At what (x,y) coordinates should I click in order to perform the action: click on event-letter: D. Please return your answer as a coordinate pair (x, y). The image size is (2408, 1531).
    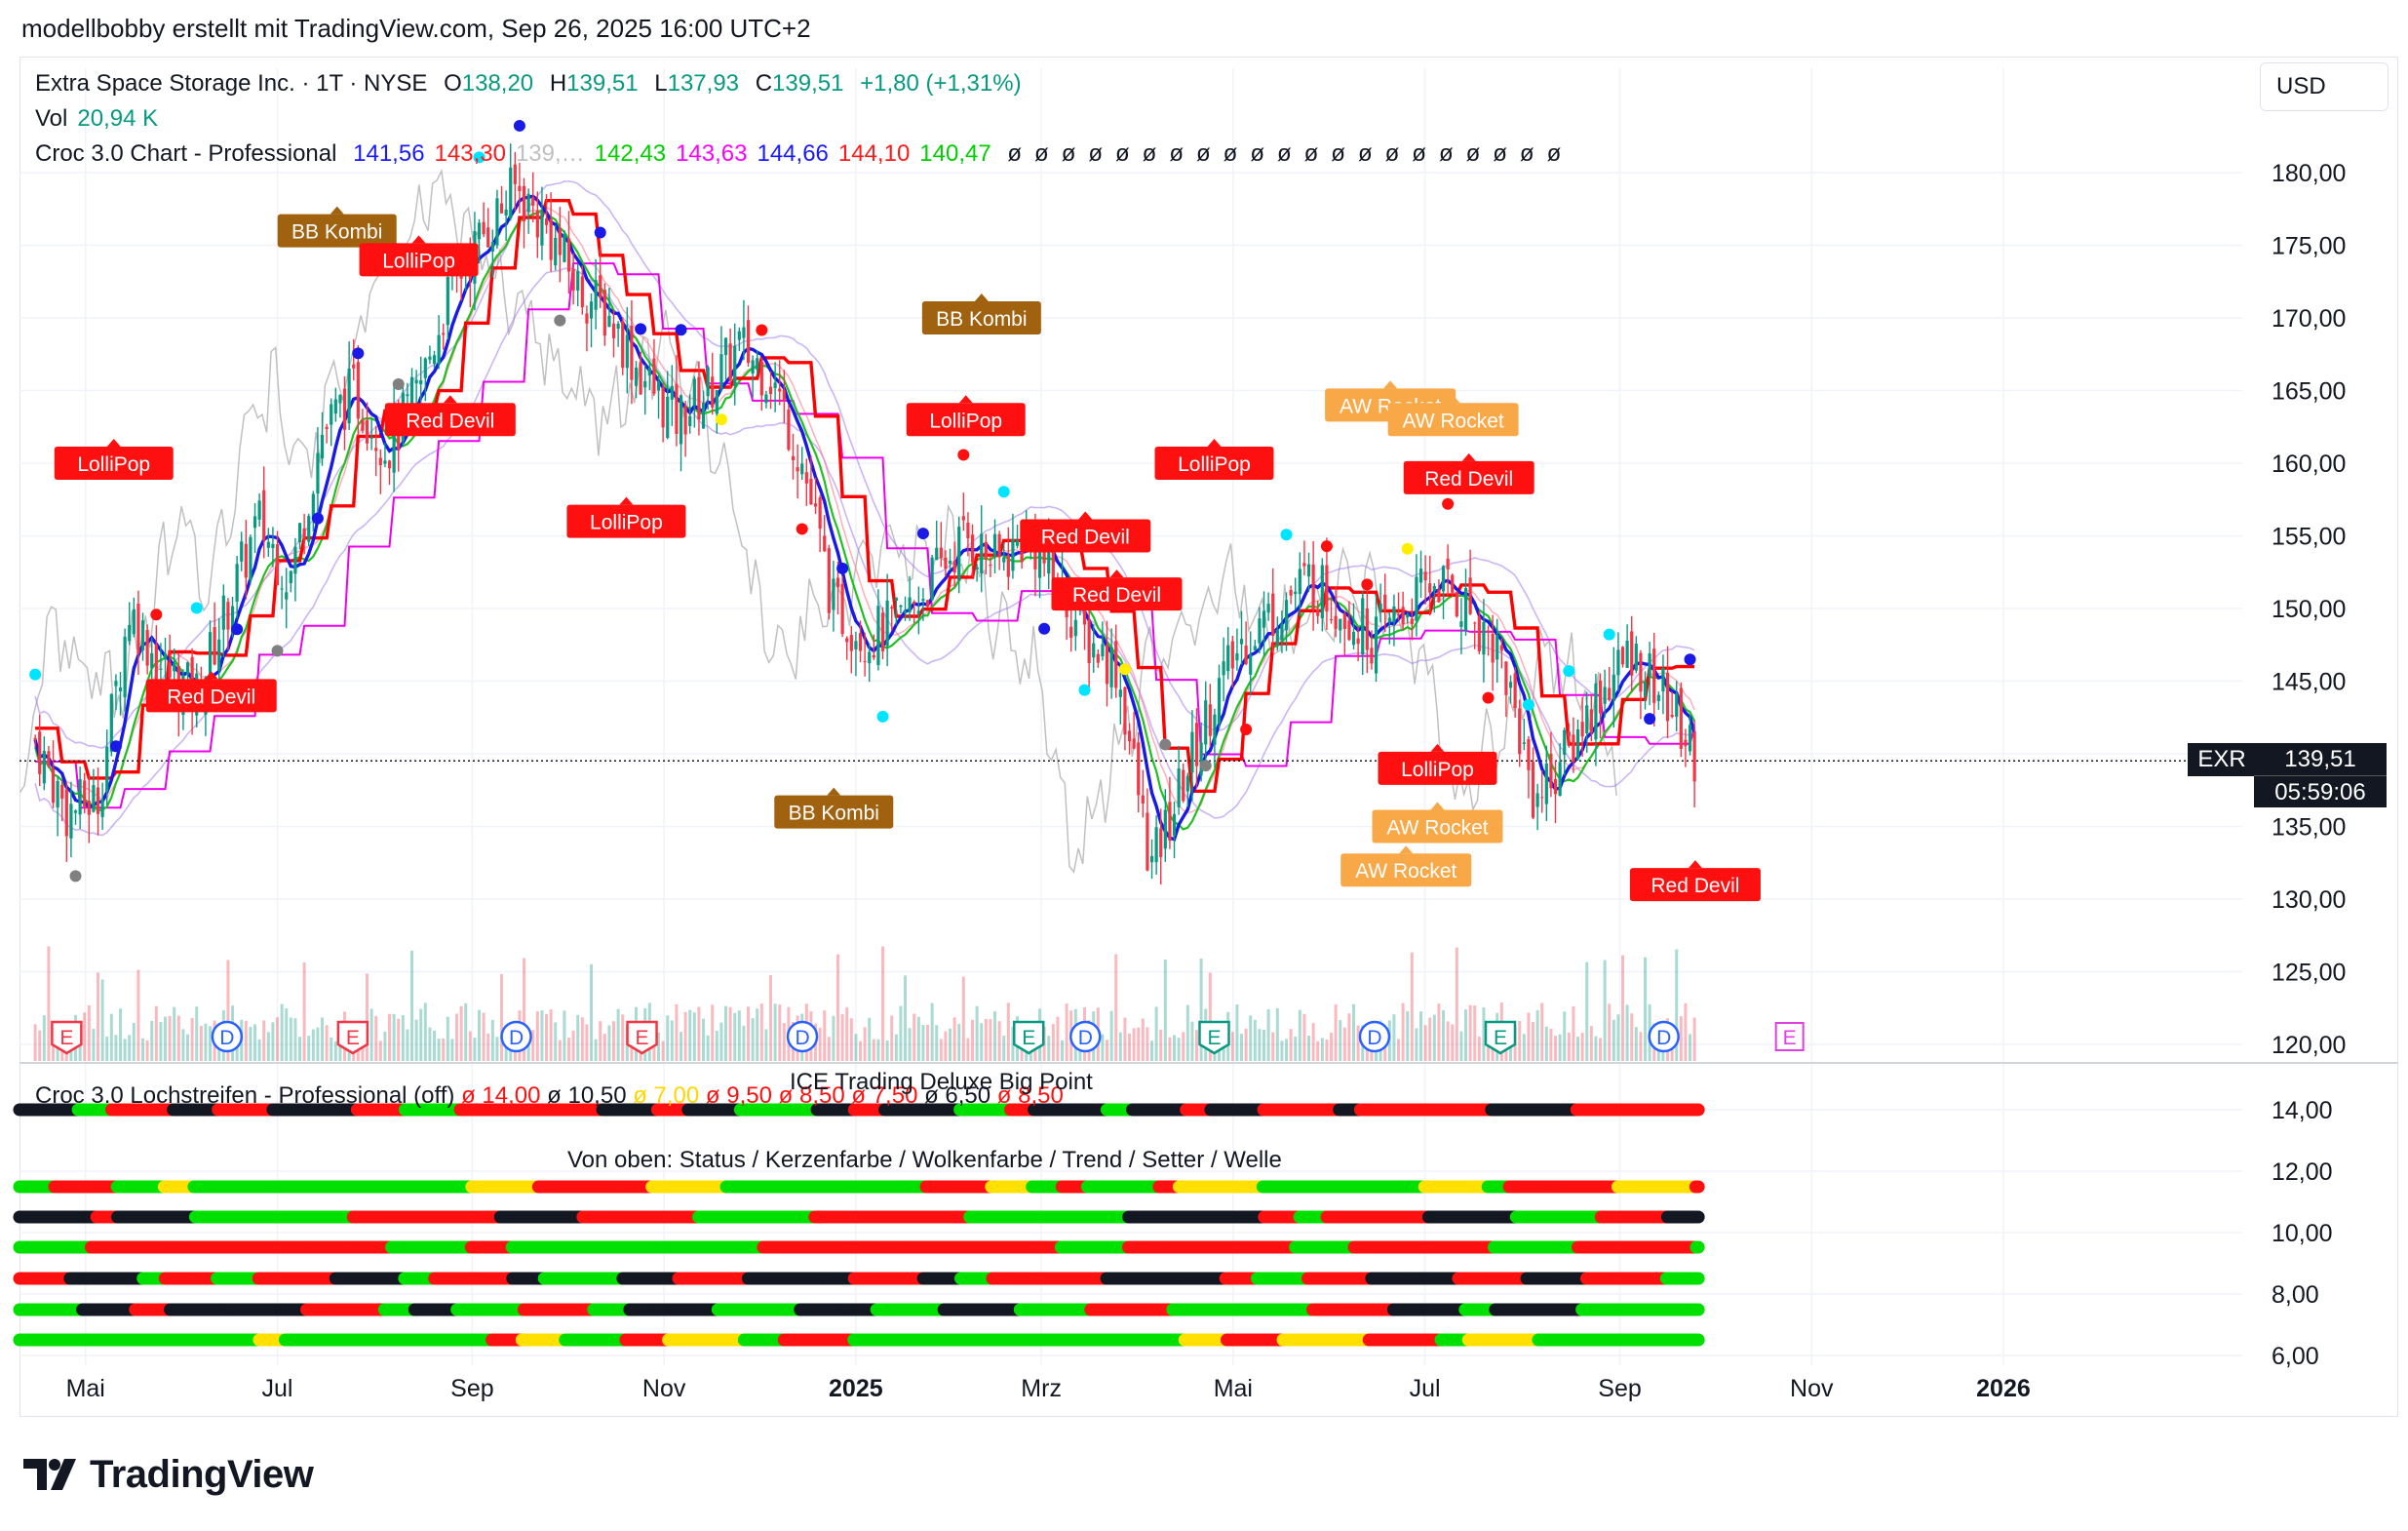
    Looking at the image, I should click on (226, 1038).